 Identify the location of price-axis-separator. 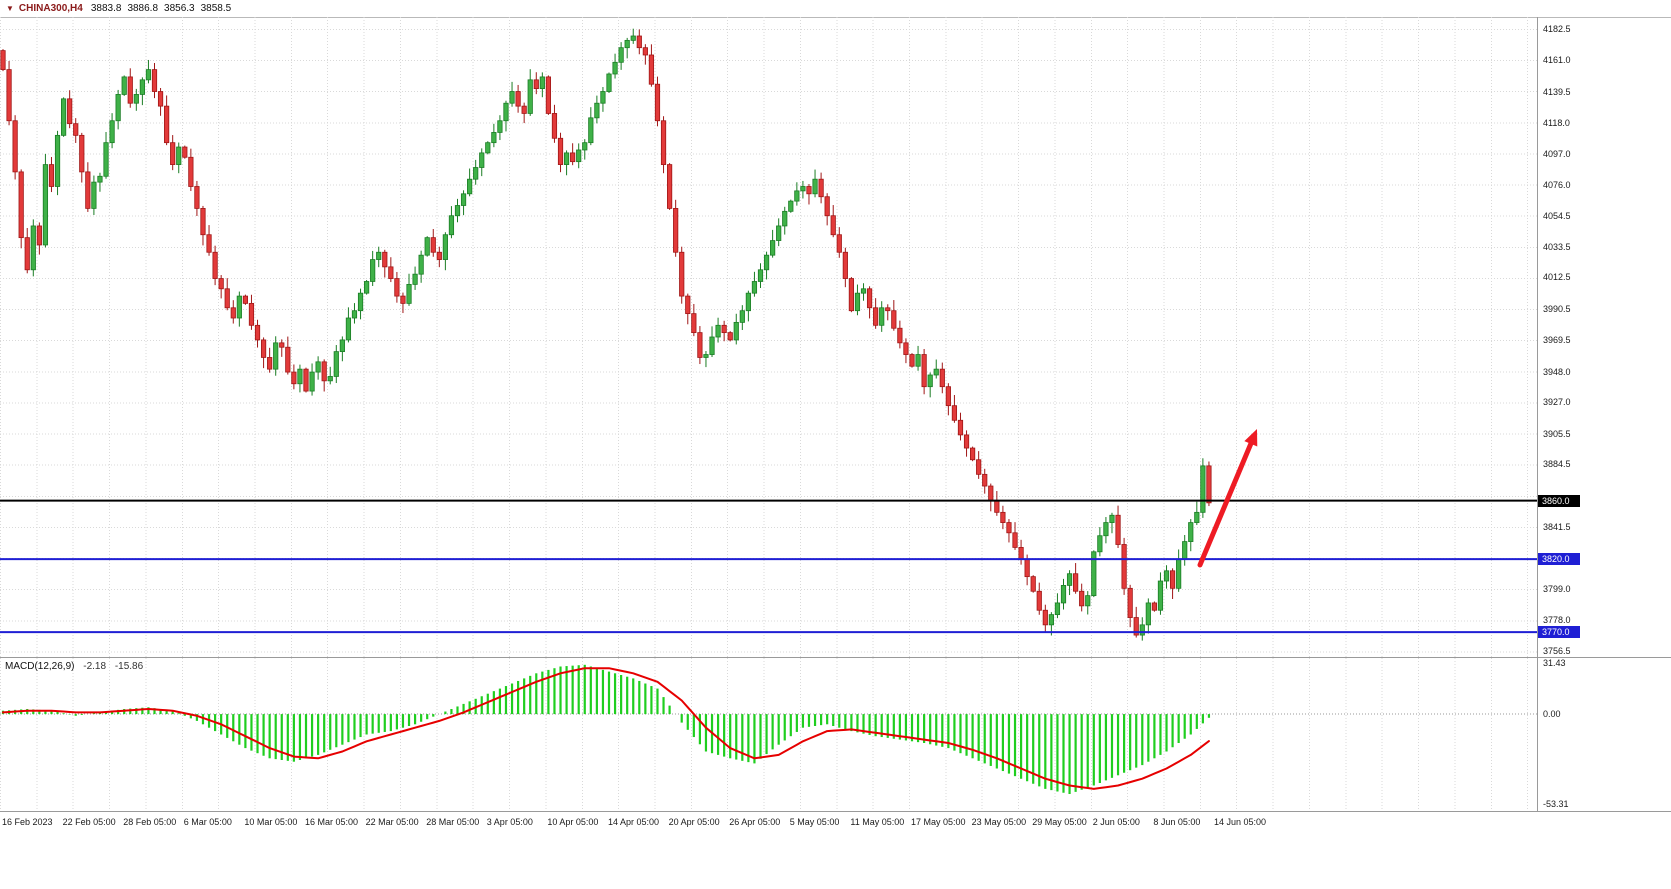
(1537, 453).